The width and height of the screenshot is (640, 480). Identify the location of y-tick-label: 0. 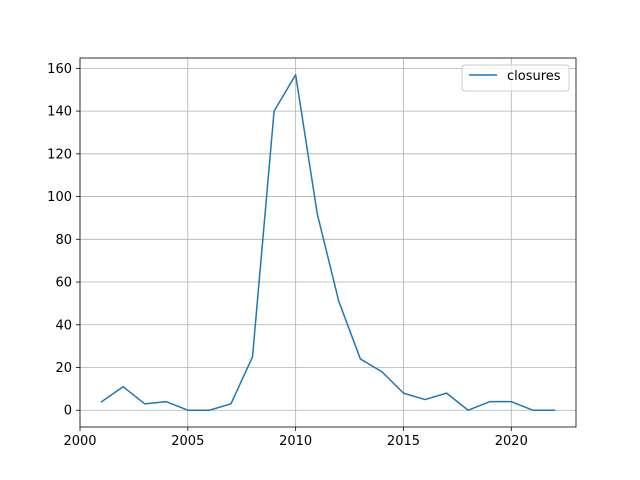
(68, 411).